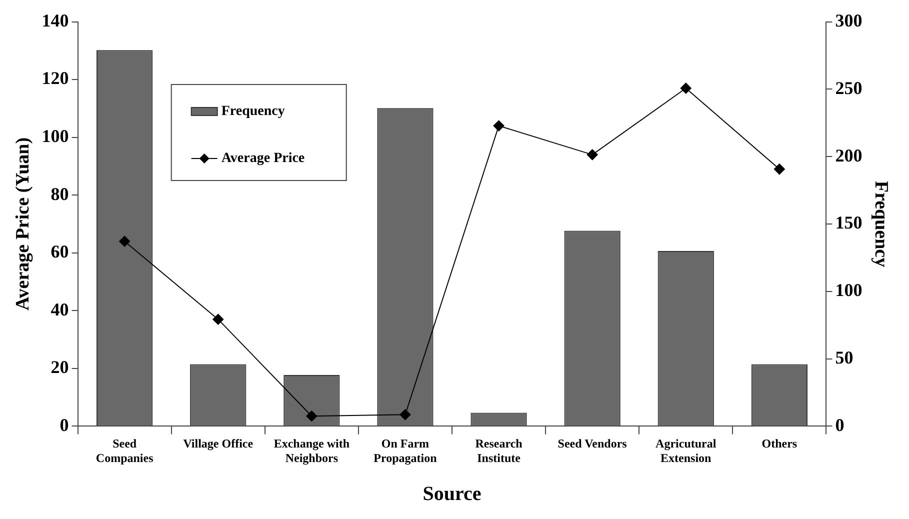 This screenshot has height=519, width=909. What do you see at coordinates (55, 136) in the screenshot?
I see `y-tick-label: 100` at bounding box center [55, 136].